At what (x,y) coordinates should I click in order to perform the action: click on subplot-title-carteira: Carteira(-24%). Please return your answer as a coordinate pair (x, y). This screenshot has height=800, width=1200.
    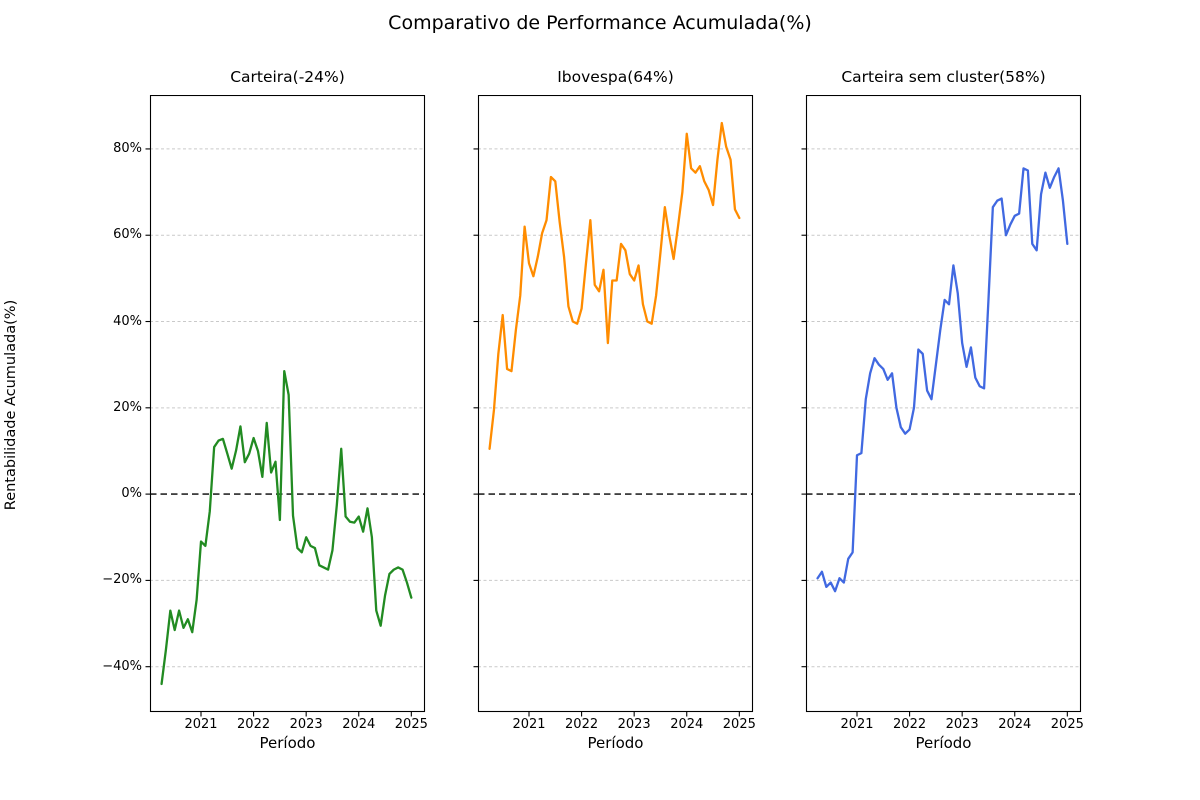
    Looking at the image, I should click on (287, 77).